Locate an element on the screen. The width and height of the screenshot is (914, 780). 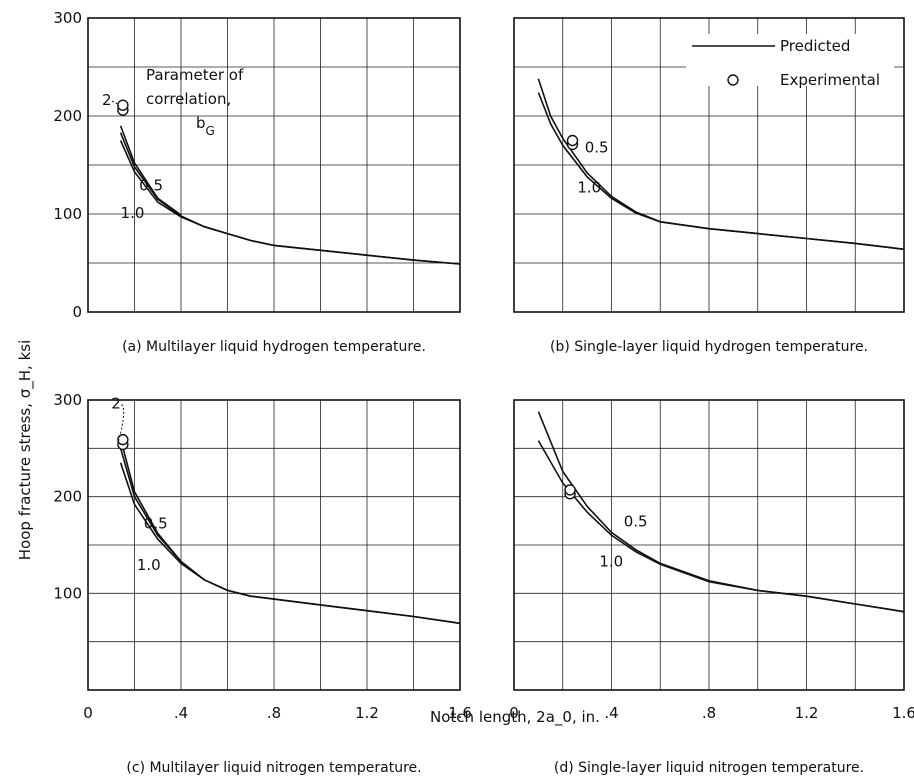
parameter-label-line: Parameter of is located at coordinates (195, 75).